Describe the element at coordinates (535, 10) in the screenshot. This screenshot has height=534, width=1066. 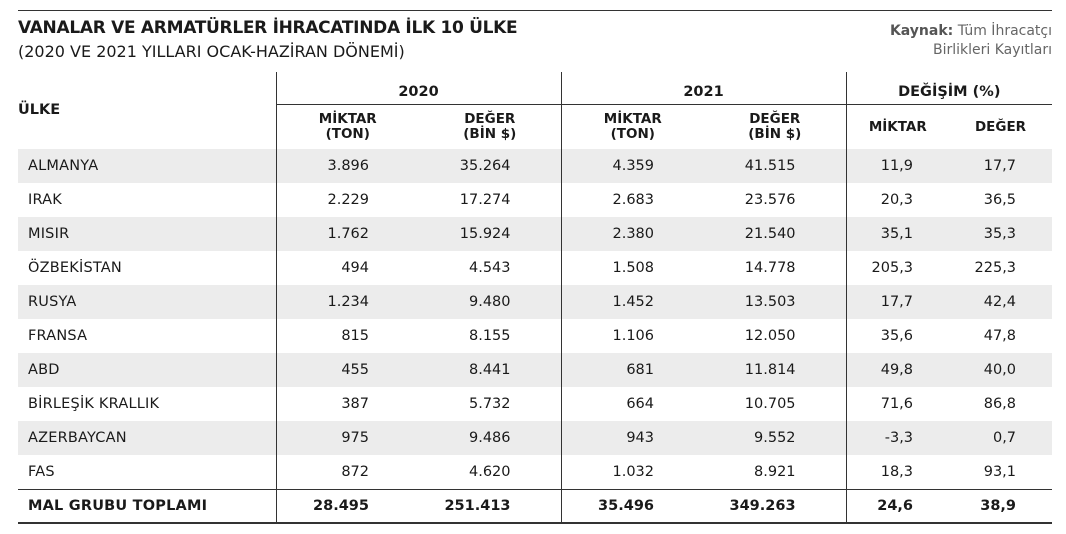
I see `top-rule` at that location.